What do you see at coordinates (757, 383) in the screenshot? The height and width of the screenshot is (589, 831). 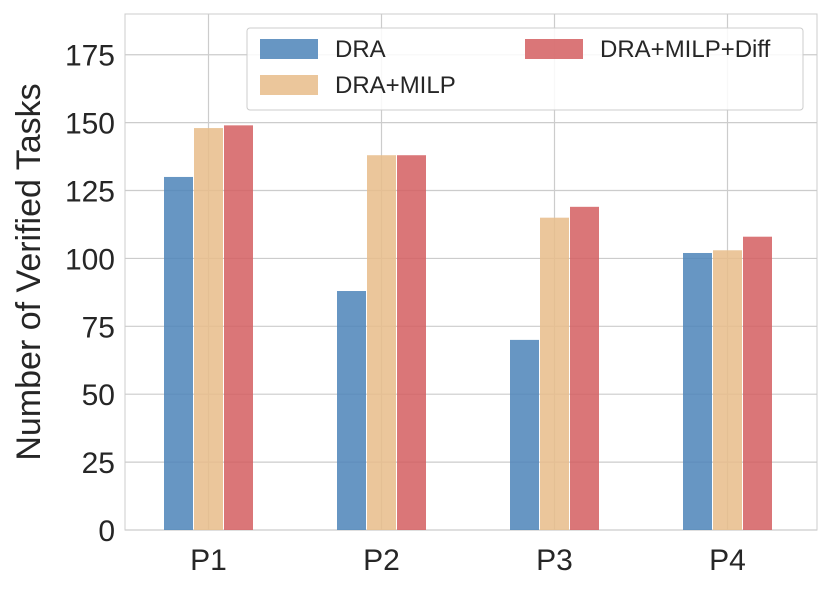 I see `bar-dra-milp-diff-p4` at bounding box center [757, 383].